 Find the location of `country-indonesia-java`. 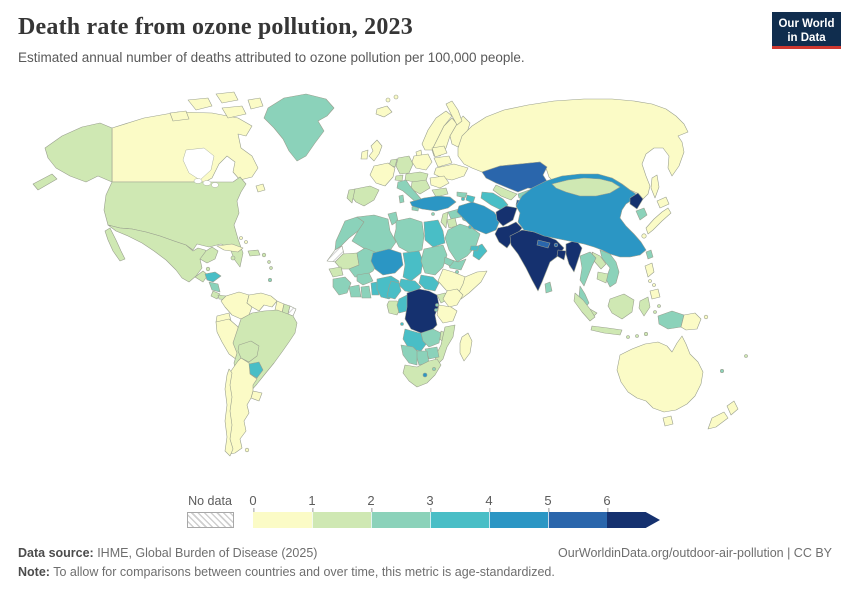

country-indonesia-java is located at coordinates (606, 330).